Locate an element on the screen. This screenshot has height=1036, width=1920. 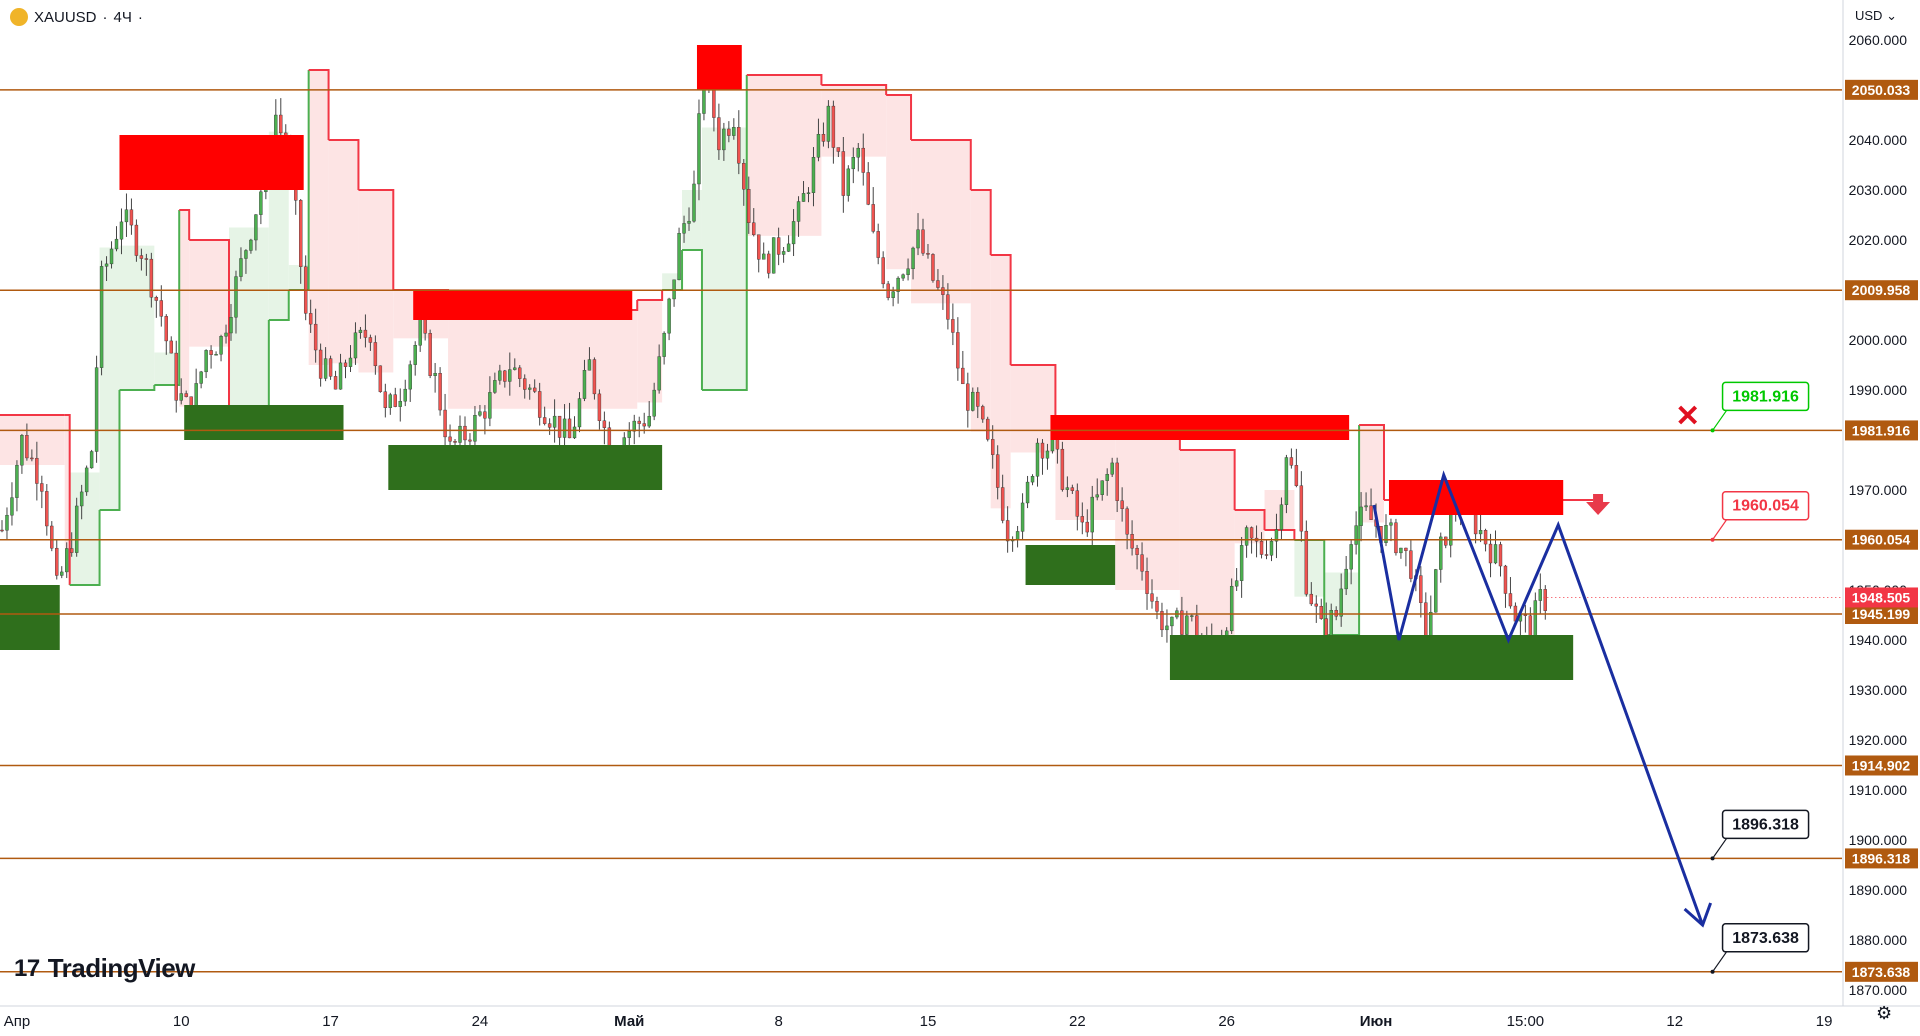
symbol-header: XAUUSD · 4Ч · is located at coordinates (76, 17).